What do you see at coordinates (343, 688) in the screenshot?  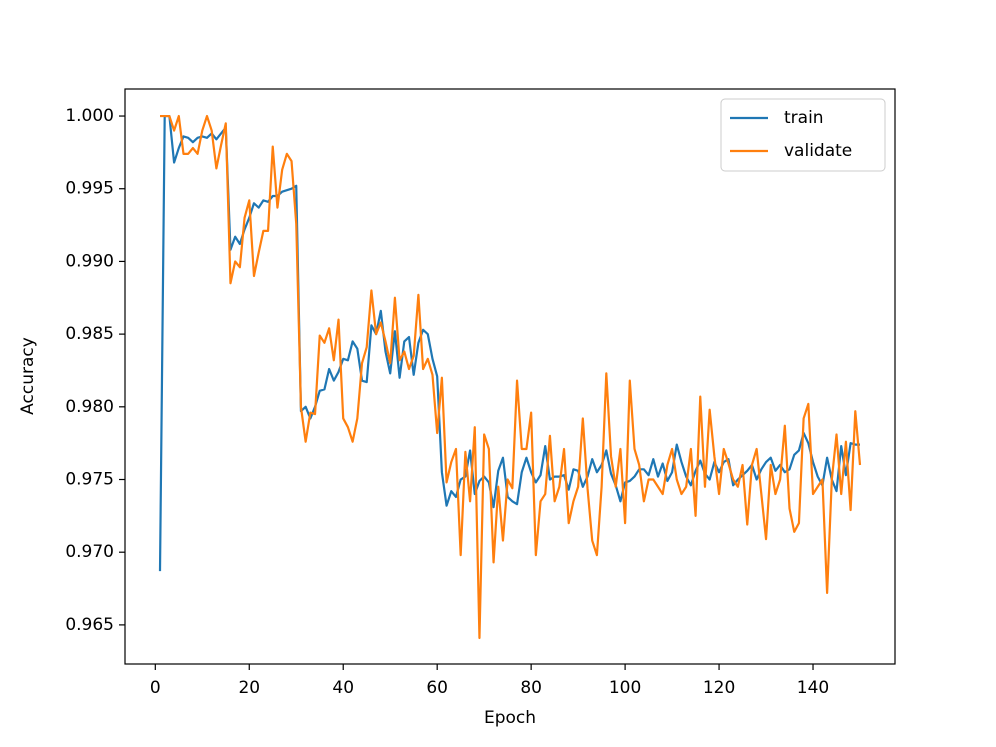 I see `x-tick-label: 40` at bounding box center [343, 688].